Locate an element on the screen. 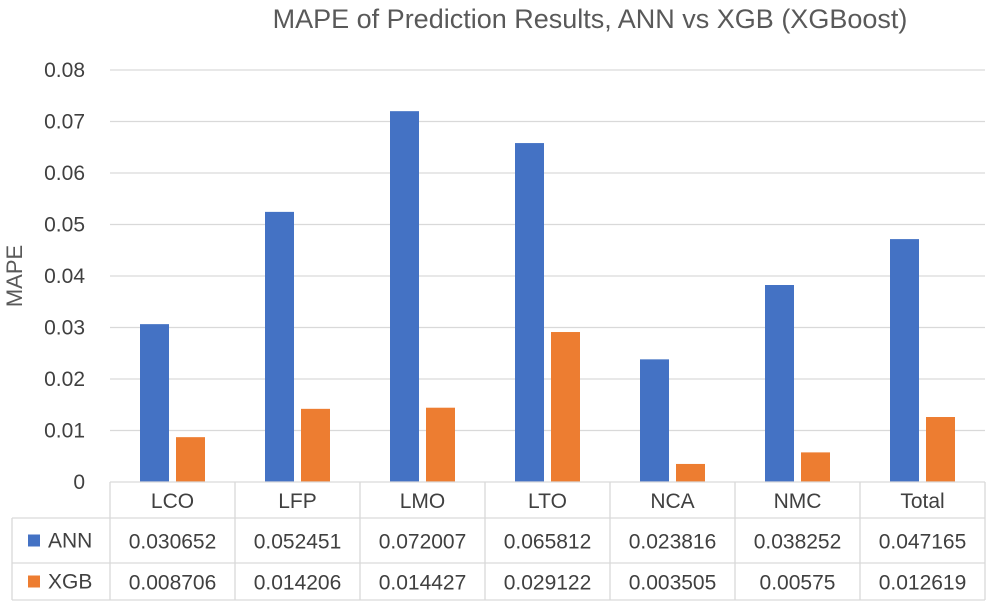 This screenshot has height=609, width=993. y-tick-label: 0.04 is located at coordinates (64, 276).